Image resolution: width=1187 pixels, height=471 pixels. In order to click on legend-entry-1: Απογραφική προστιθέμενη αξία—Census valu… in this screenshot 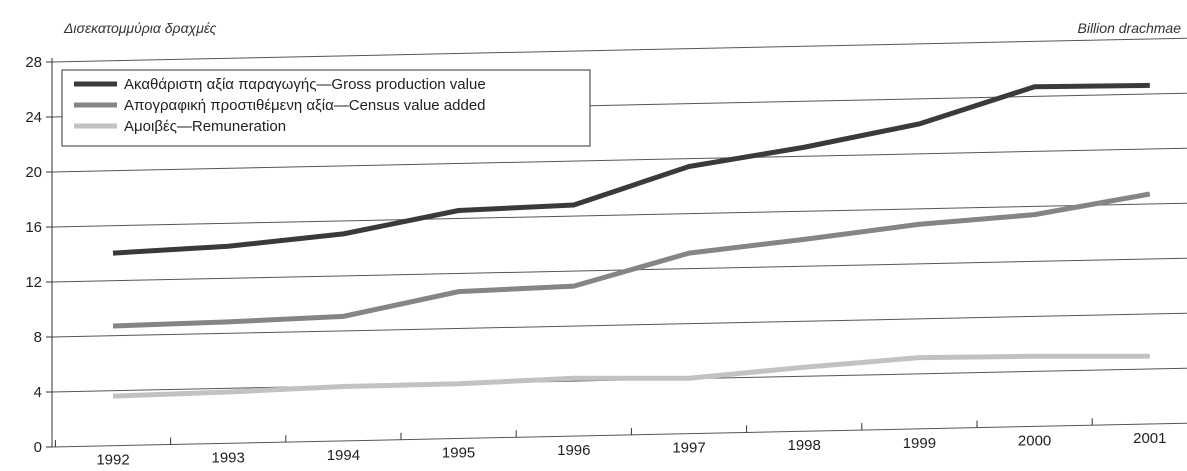, I will do `click(305, 105)`.